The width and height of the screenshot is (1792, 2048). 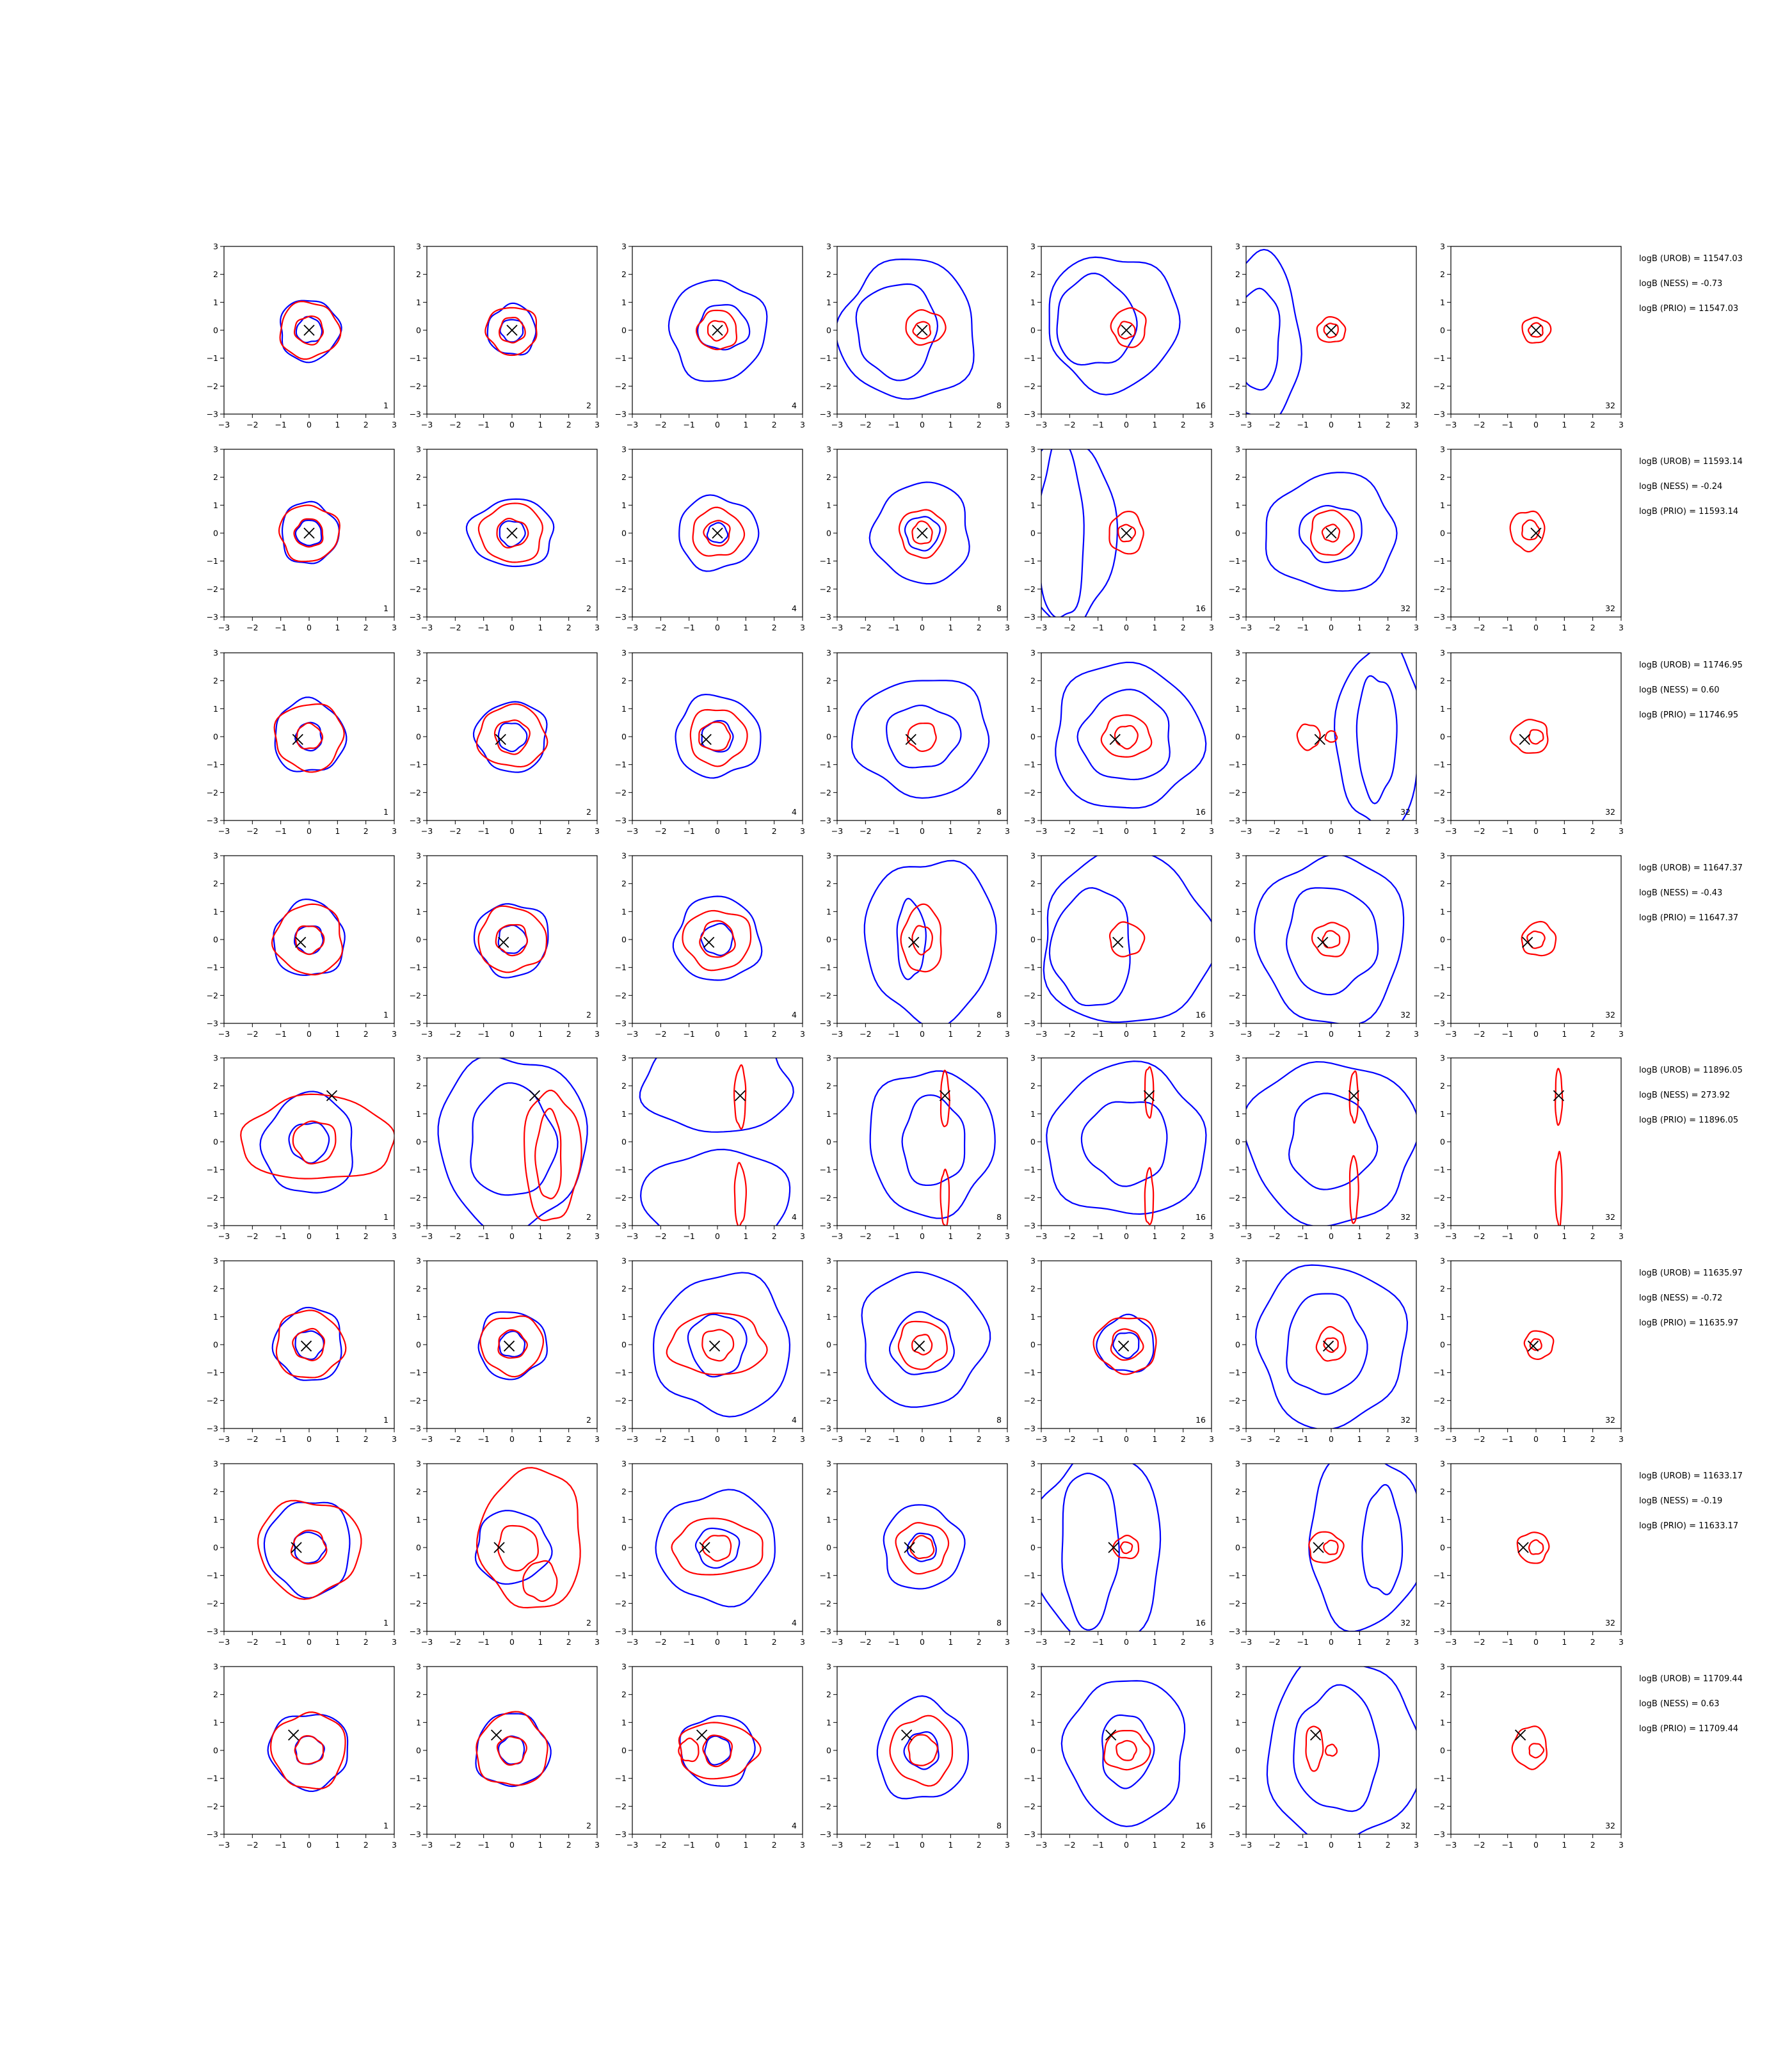 I want to click on y-tick-label: −2, so click(x=212, y=386).